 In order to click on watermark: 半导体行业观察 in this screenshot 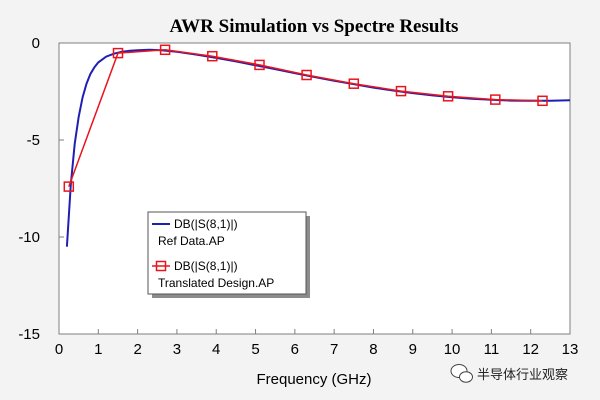, I will do `click(509, 373)`.